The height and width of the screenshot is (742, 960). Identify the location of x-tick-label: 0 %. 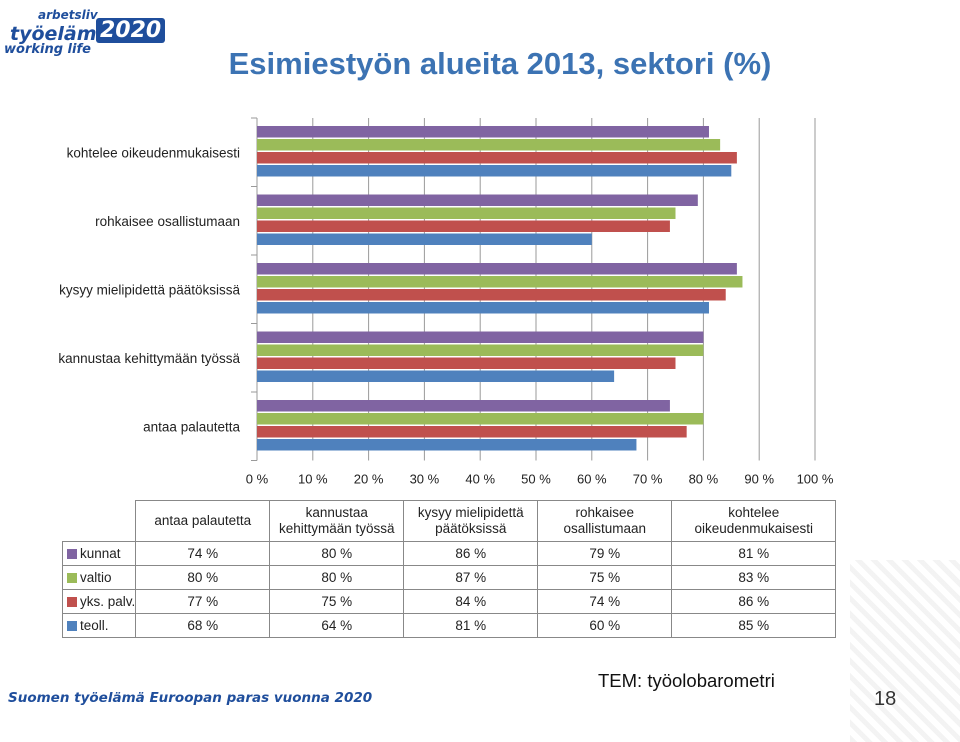
(257, 479).